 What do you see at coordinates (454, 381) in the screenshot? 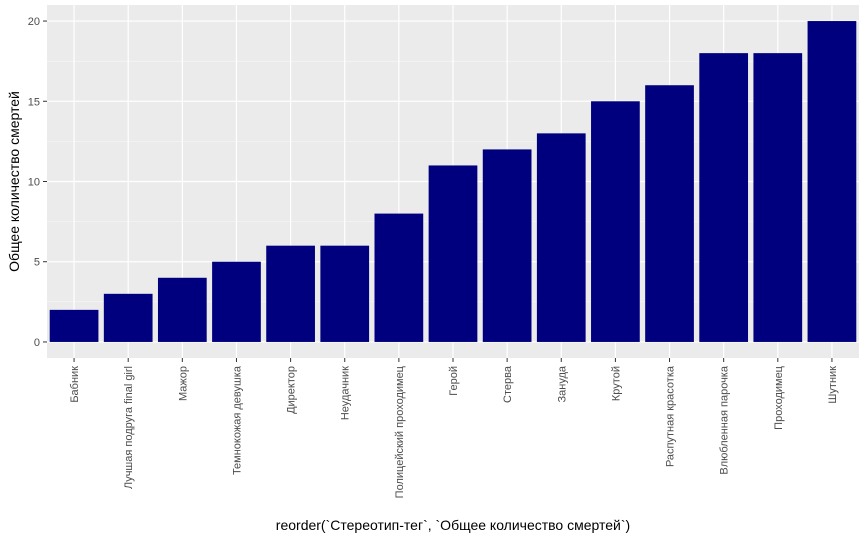
I see `x-tick-label: Герой` at bounding box center [454, 381].